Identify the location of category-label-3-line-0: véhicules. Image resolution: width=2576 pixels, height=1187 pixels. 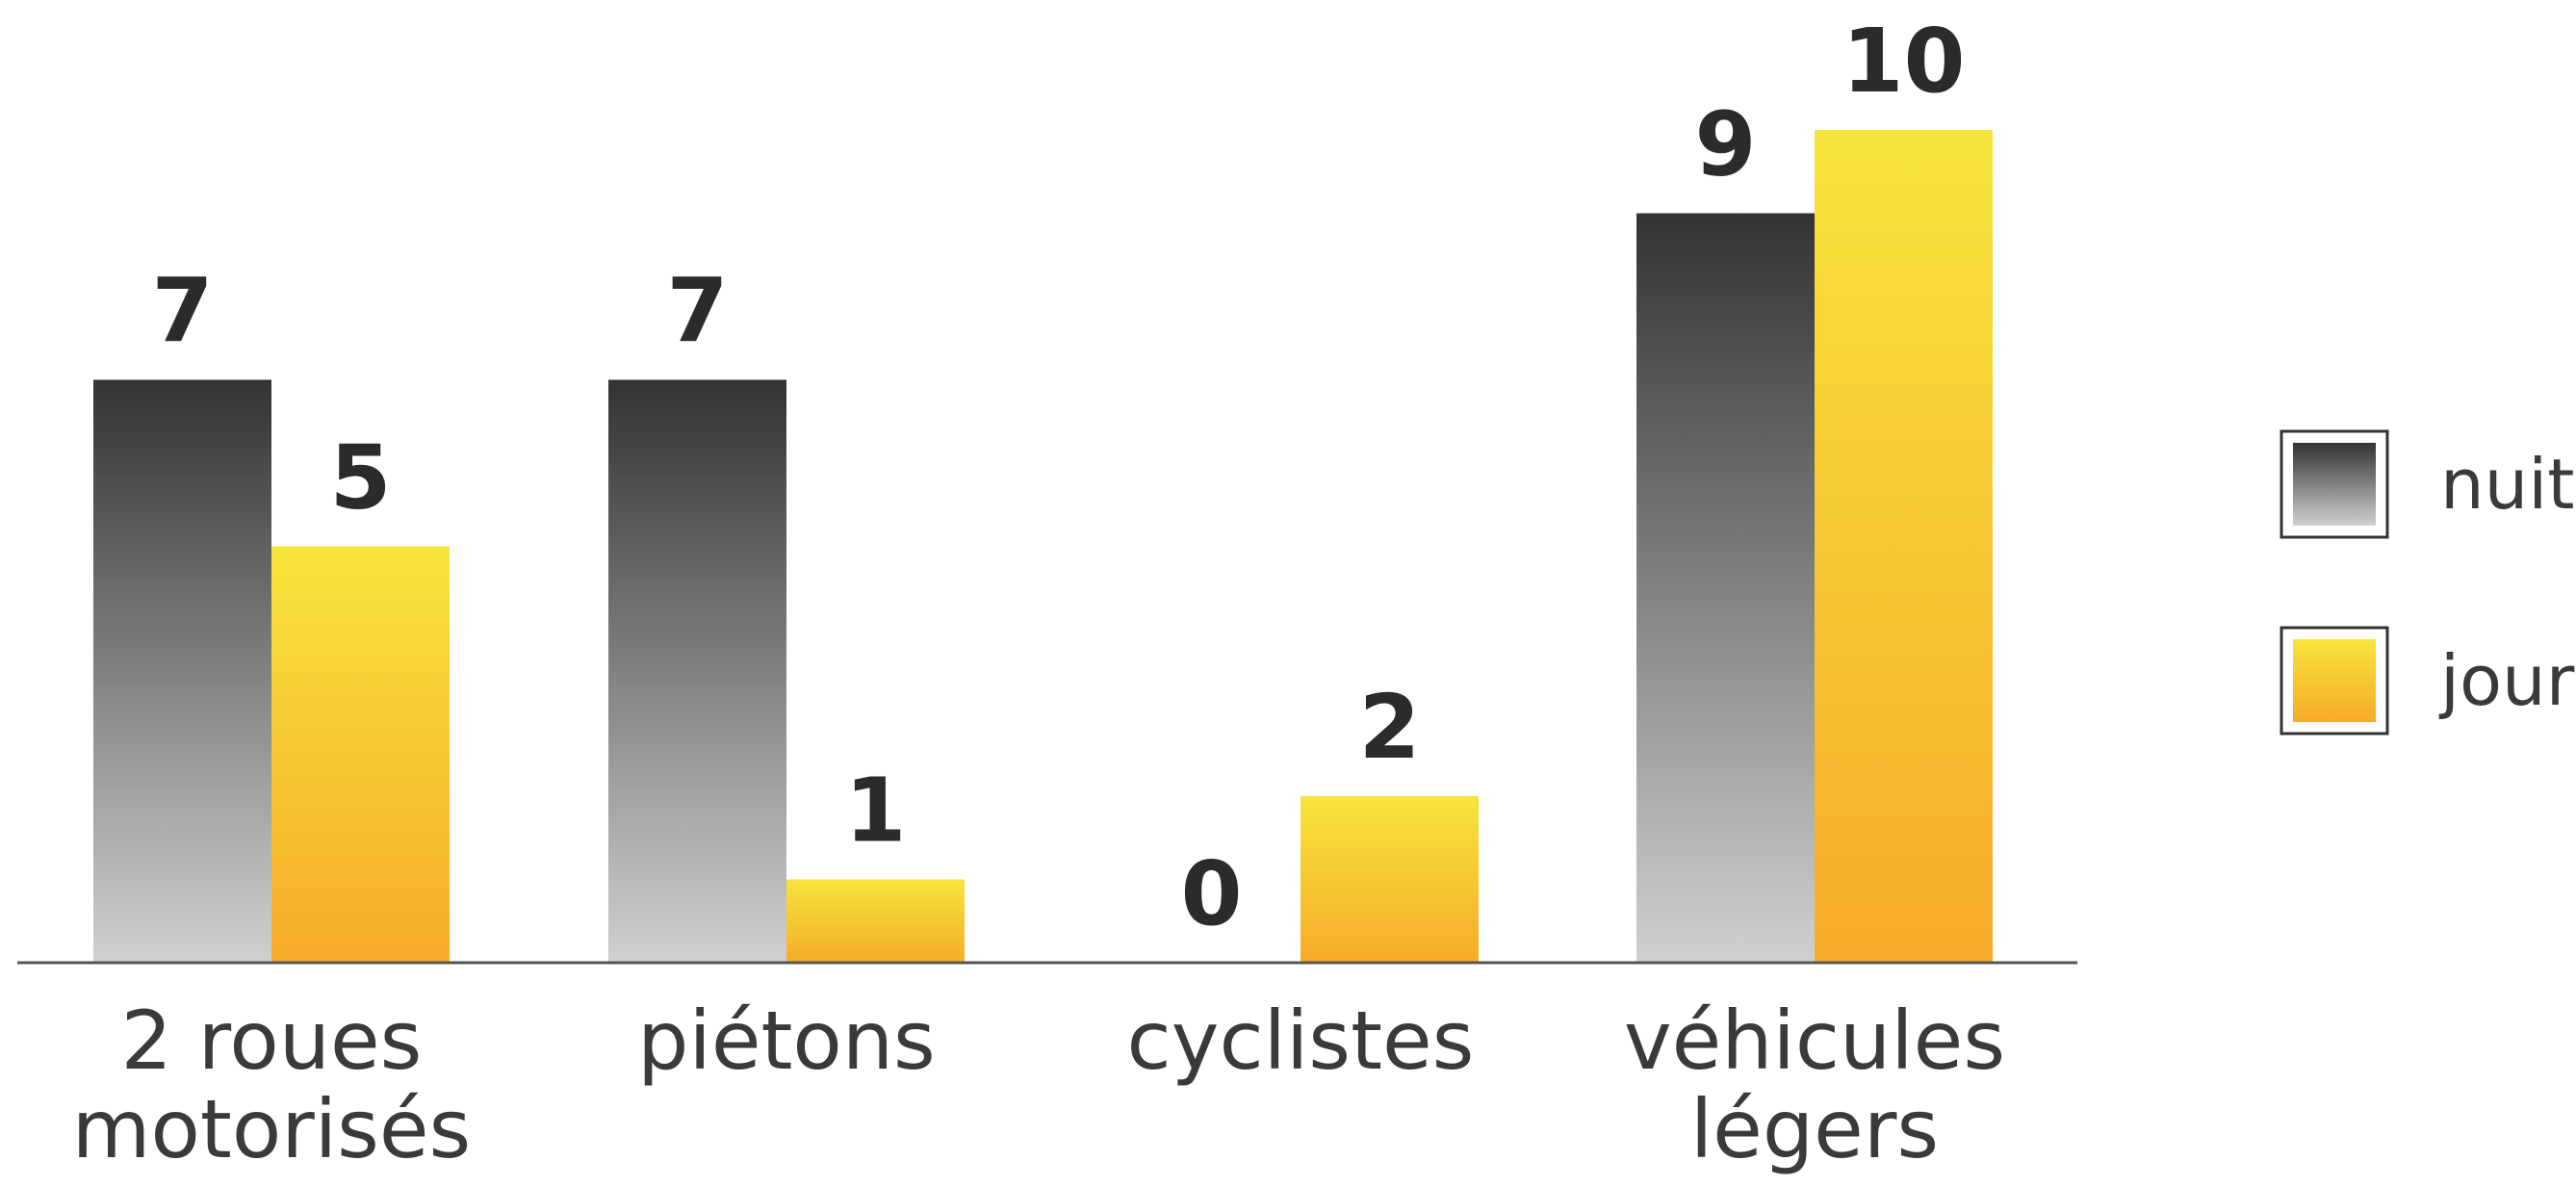
(1815, 1040).